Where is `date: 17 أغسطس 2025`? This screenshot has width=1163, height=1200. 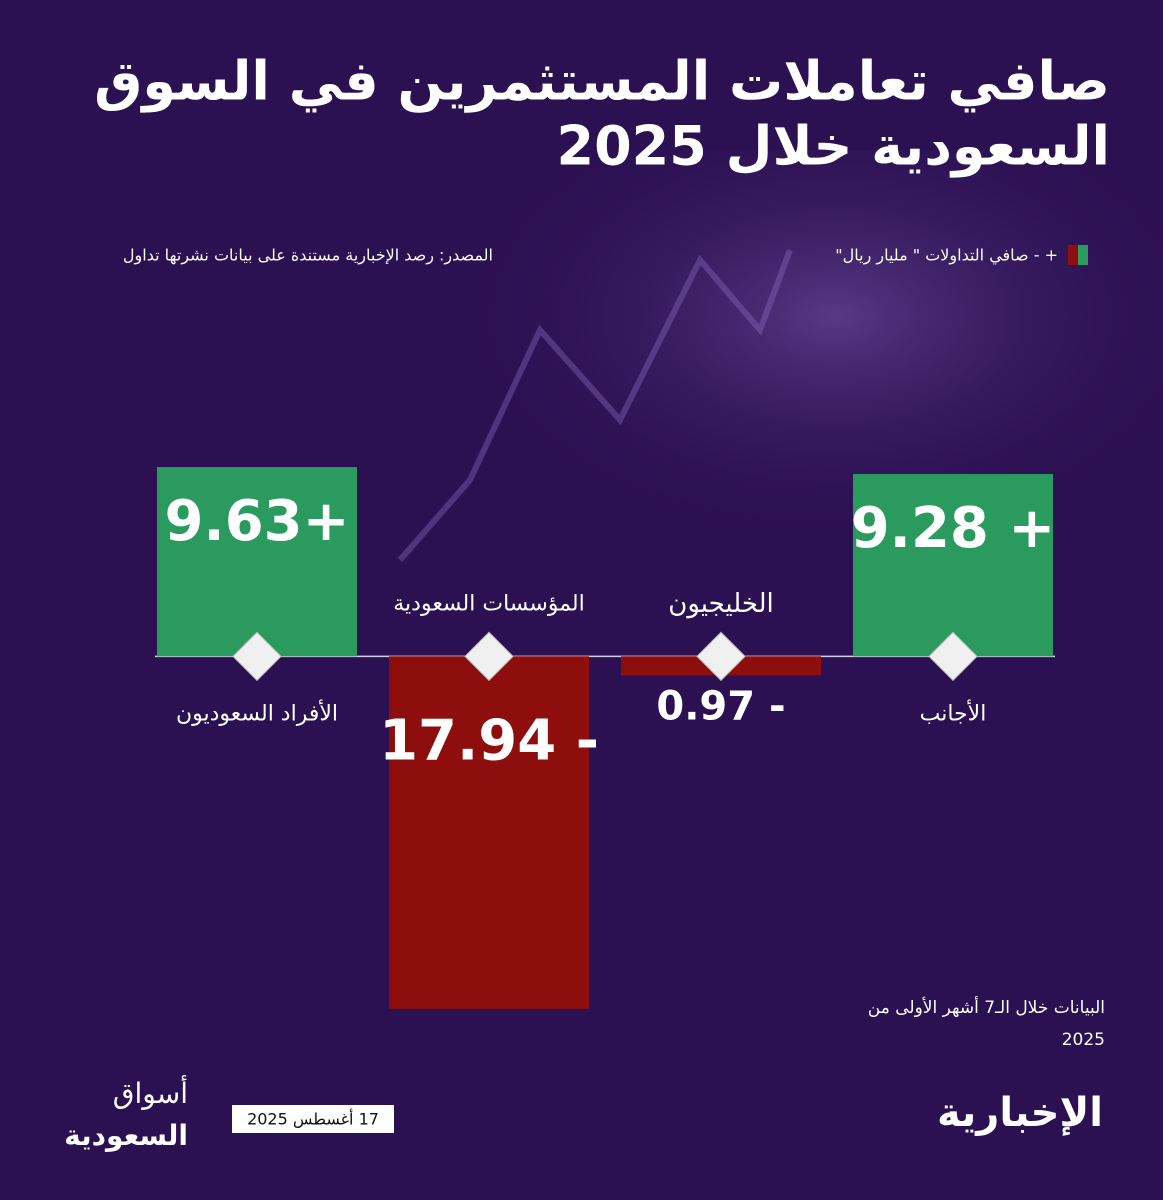 date: 17 أغسطس 2025 is located at coordinates (313, 1119).